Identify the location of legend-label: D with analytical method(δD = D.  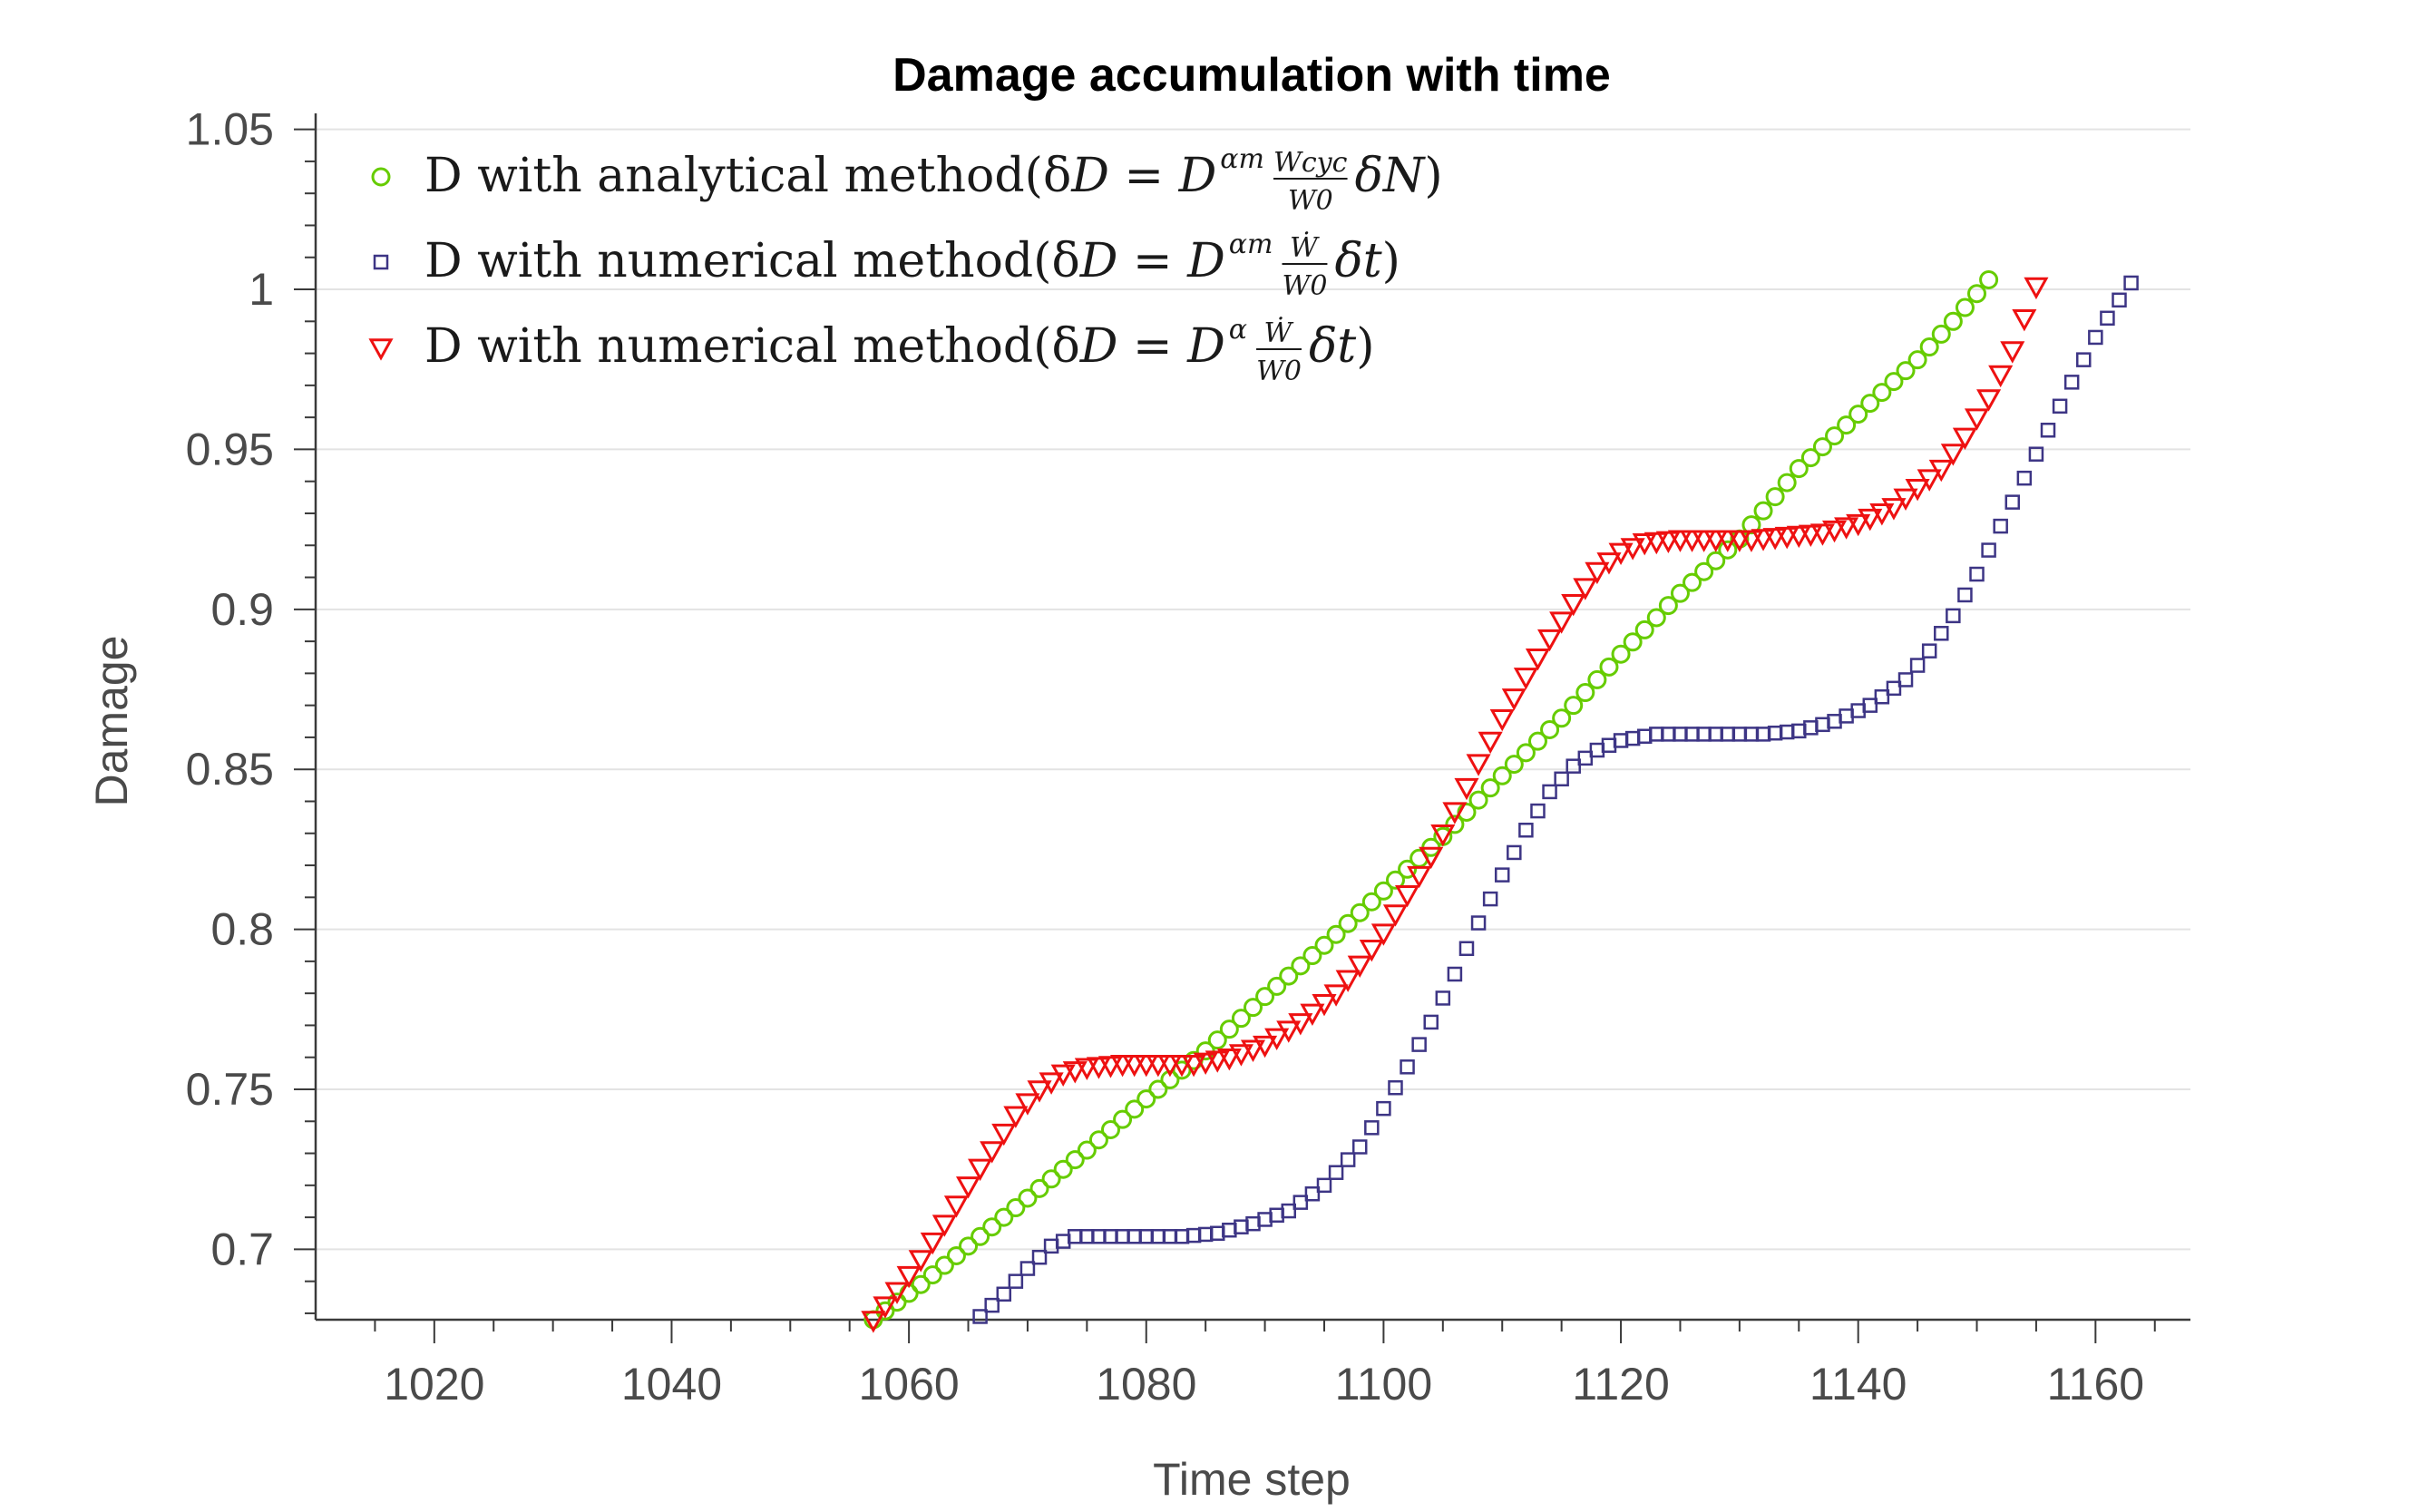
(820, 176).